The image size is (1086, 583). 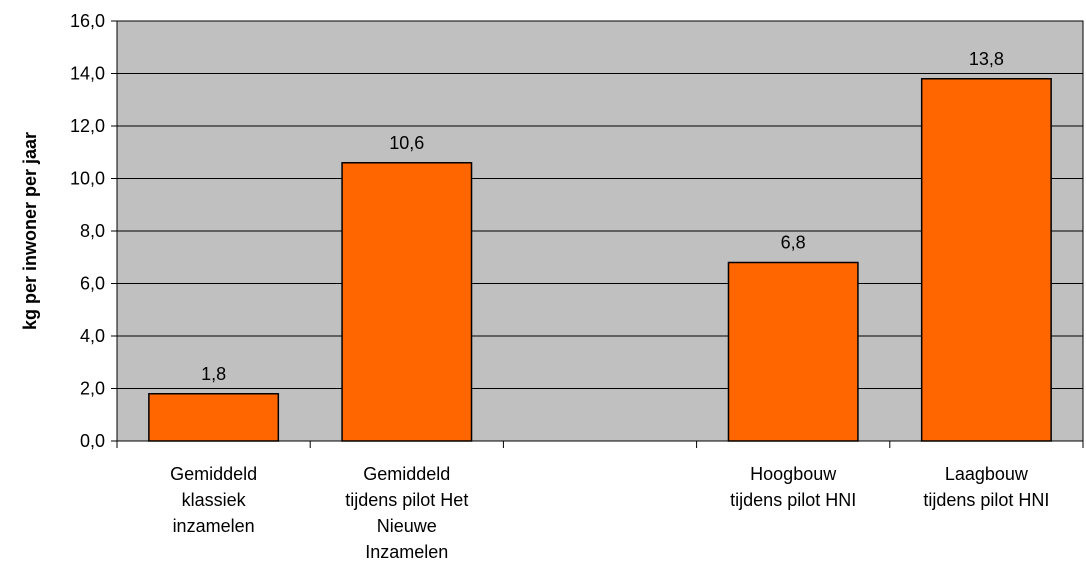 What do you see at coordinates (87, 126) in the screenshot?
I see `y-tick-label-6: 12,0` at bounding box center [87, 126].